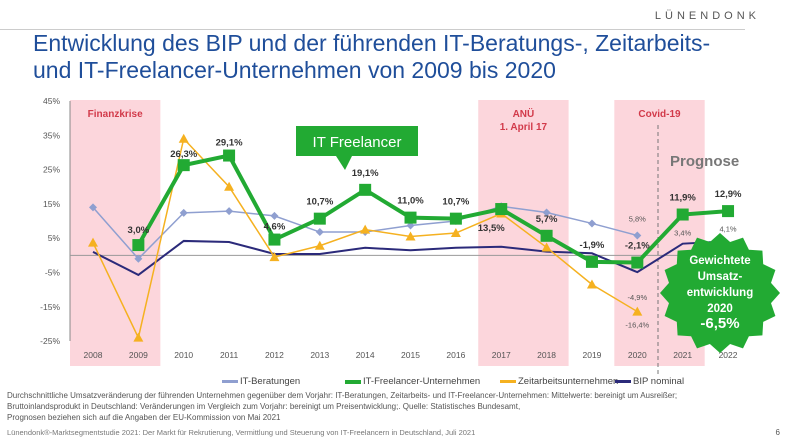 Image resolution: width=800 pixels, height=442 pixels. What do you see at coordinates (410, 201) in the screenshot?
I see `data-label: 11,0%` at bounding box center [410, 201].